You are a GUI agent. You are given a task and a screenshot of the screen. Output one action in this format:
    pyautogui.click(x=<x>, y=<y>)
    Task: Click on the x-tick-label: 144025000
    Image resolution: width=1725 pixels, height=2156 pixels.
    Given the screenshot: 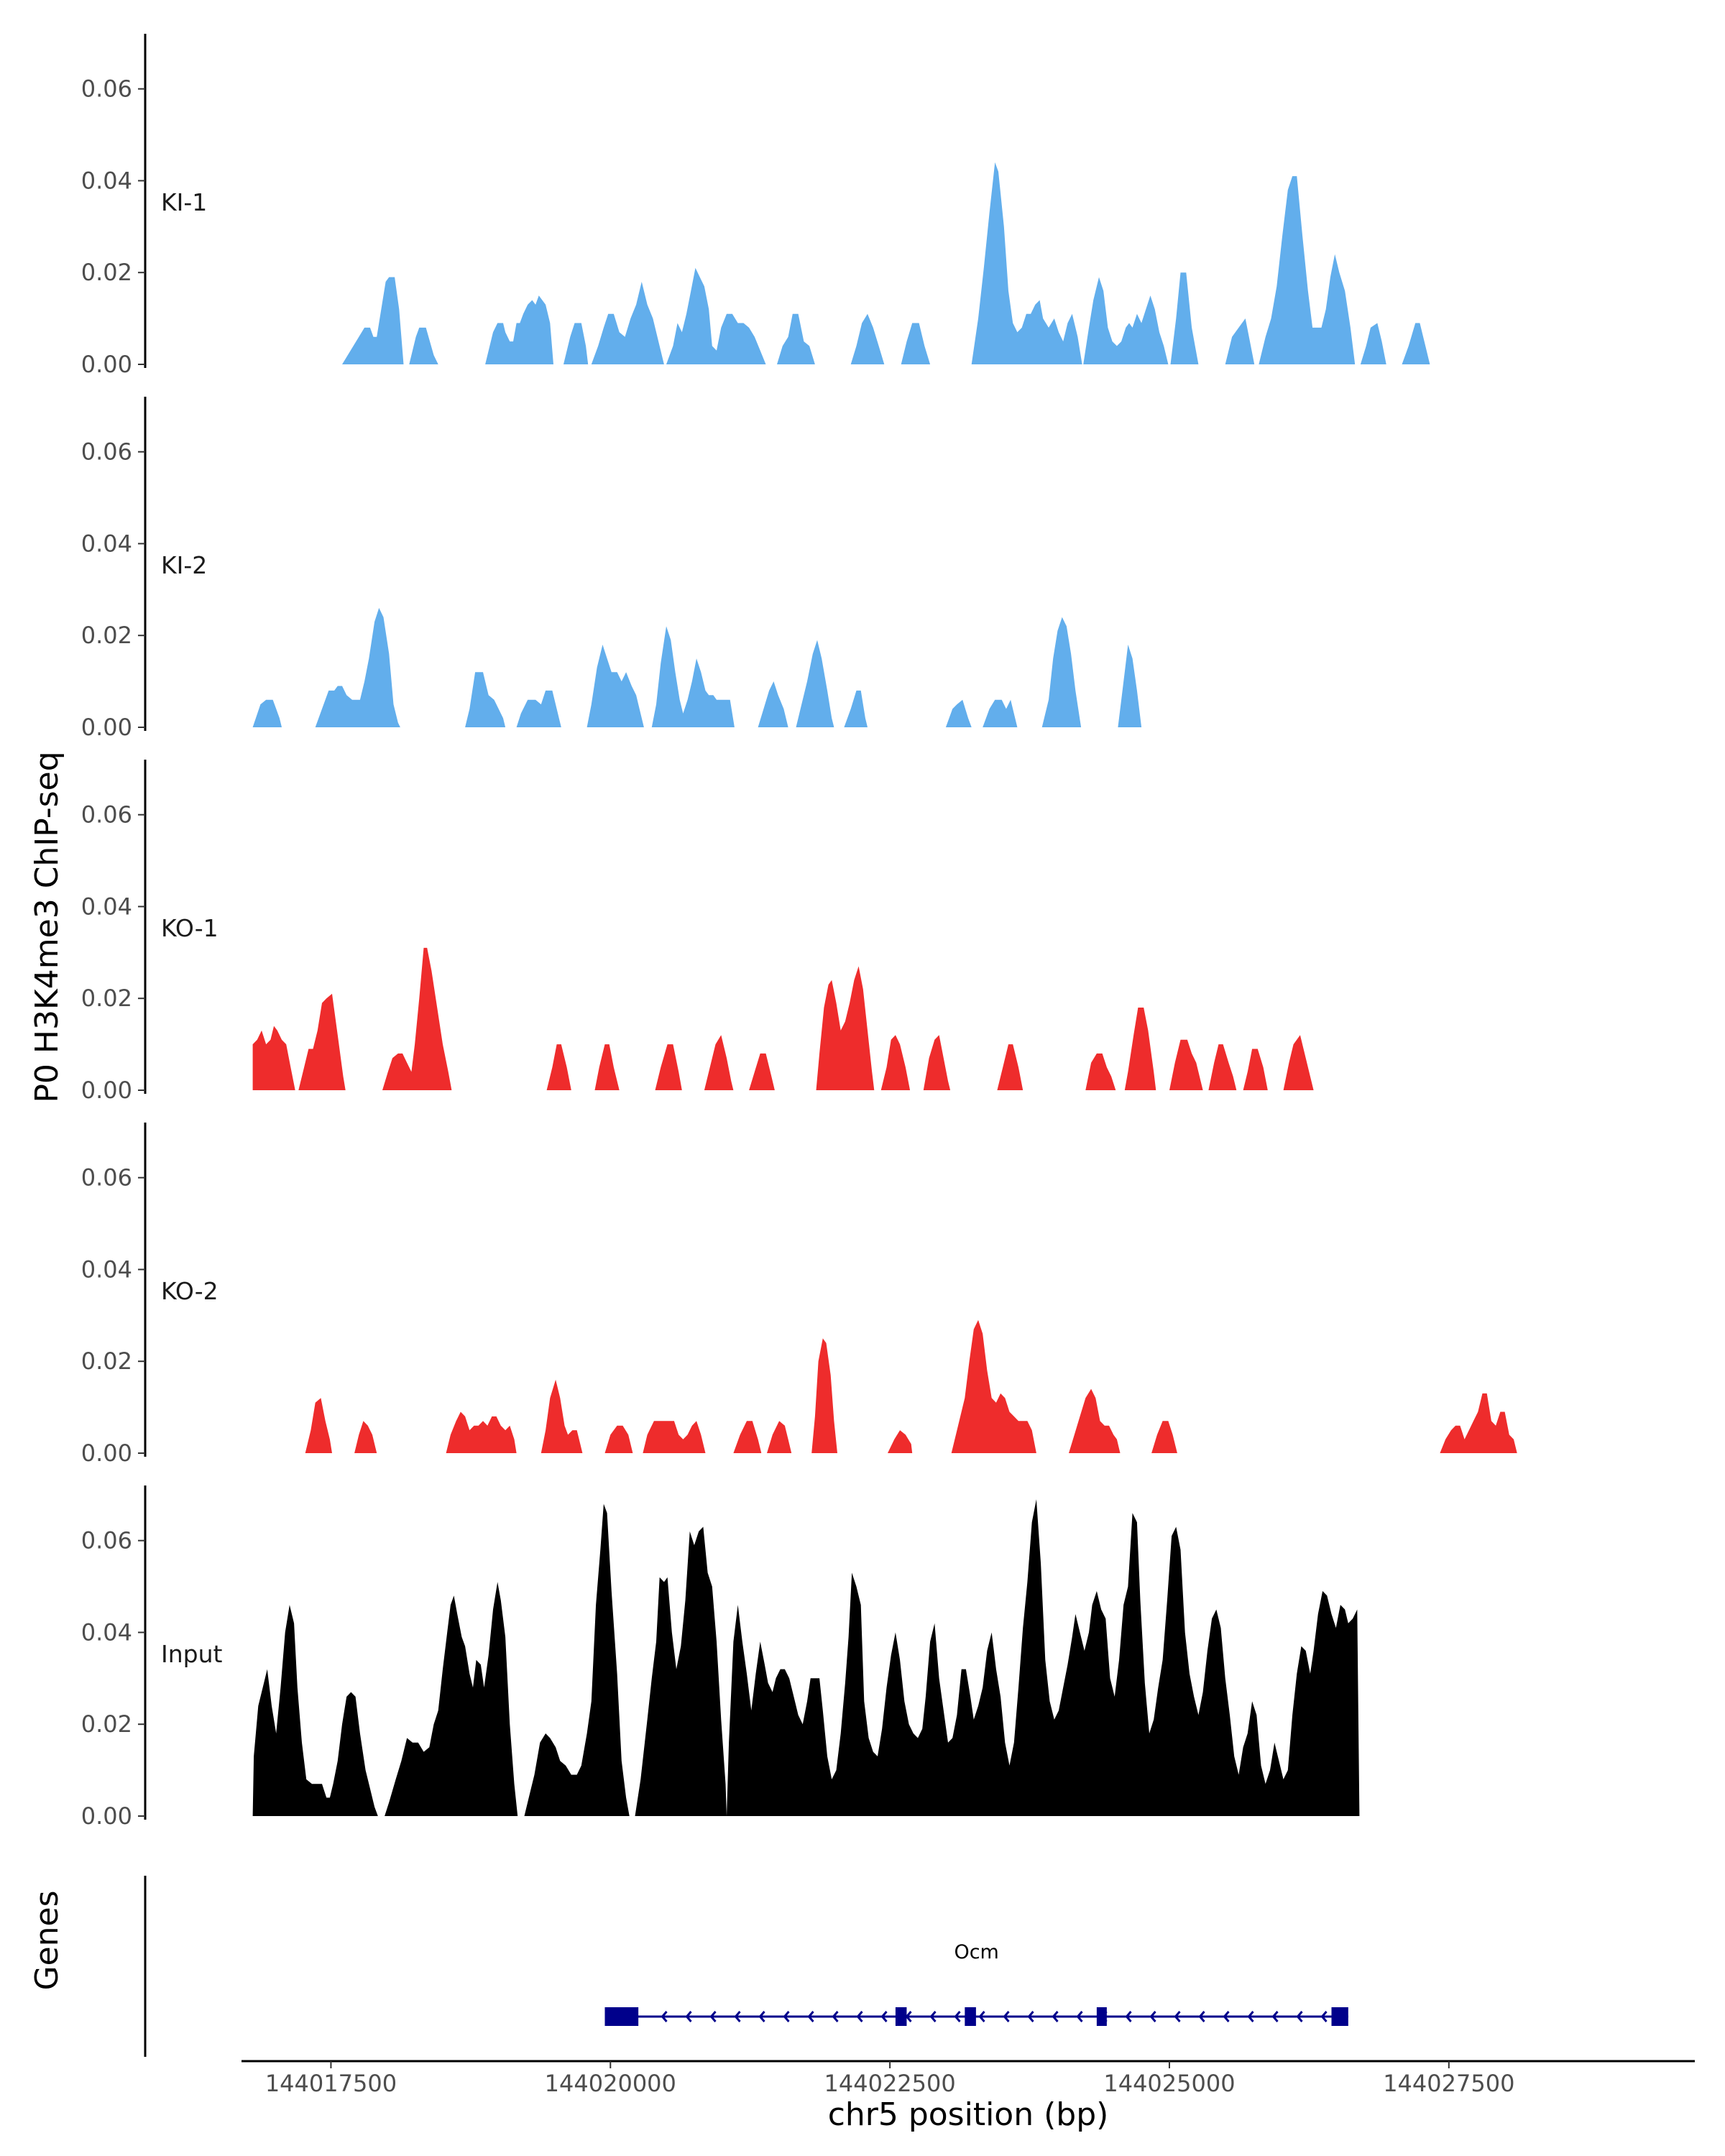 What is the action you would take?
    pyautogui.click(x=1169, y=2083)
    